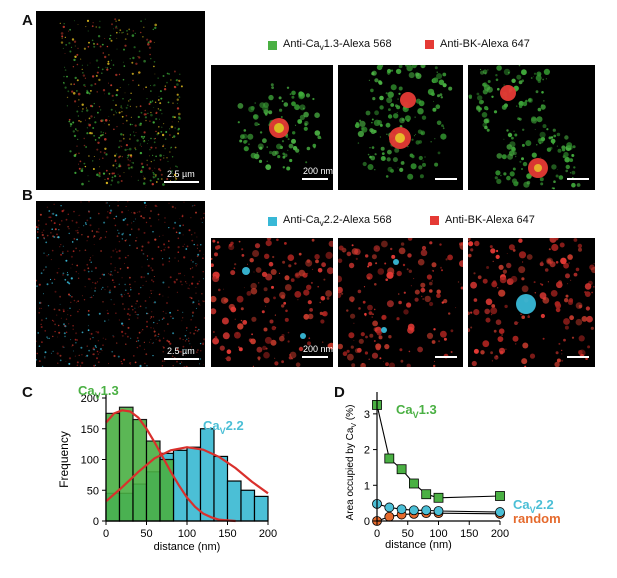  What do you see at coordinates (27, 20) in the screenshot?
I see `panel-letter-a: A` at bounding box center [27, 20].